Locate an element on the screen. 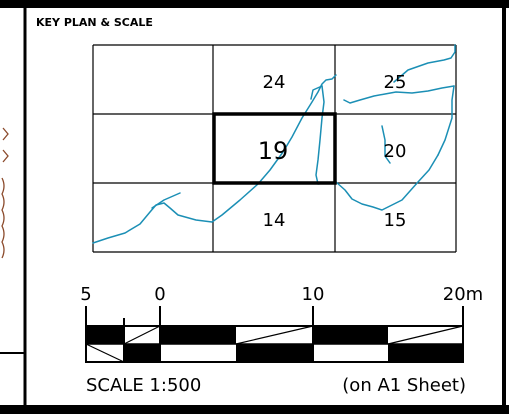 The height and width of the screenshot is (418, 509). sheet-size-note: (on A1 Sheet) is located at coordinates (404, 385).